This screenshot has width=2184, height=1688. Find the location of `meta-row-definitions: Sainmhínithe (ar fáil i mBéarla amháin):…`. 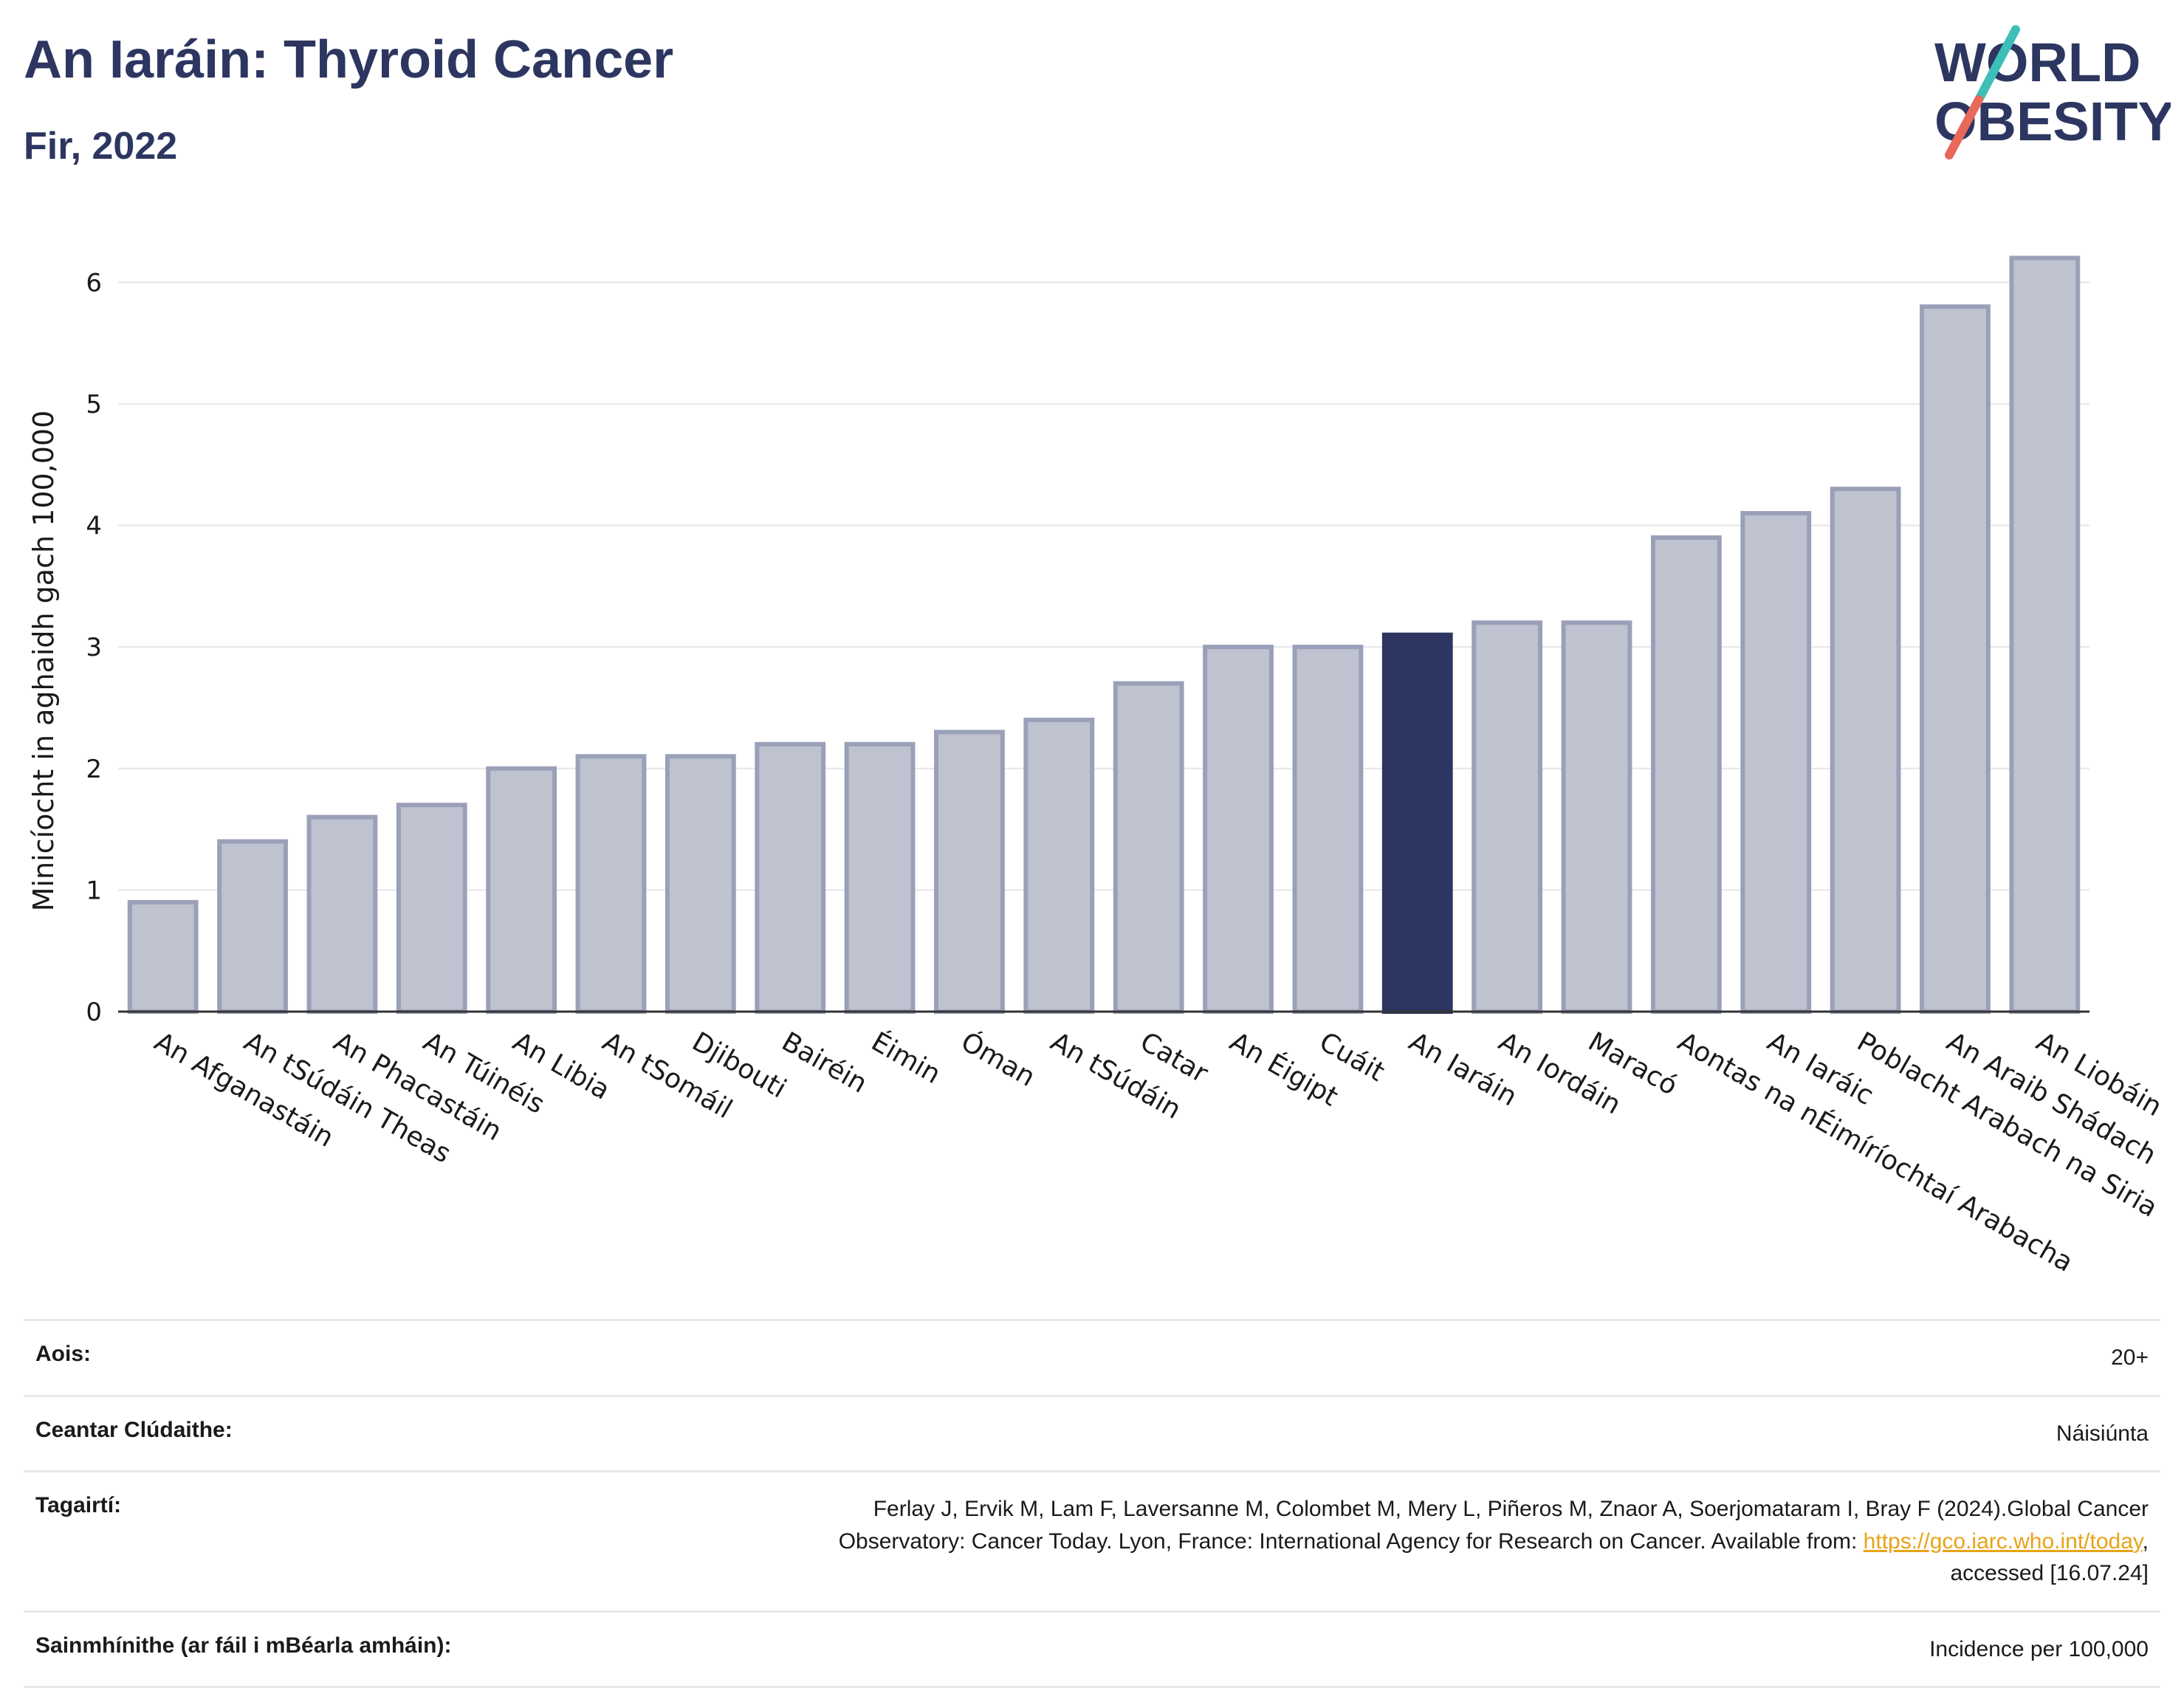

meta-row-definitions: Sainmhínithe (ar fáil i mBéarla amháin):… is located at coordinates (1092, 1649).